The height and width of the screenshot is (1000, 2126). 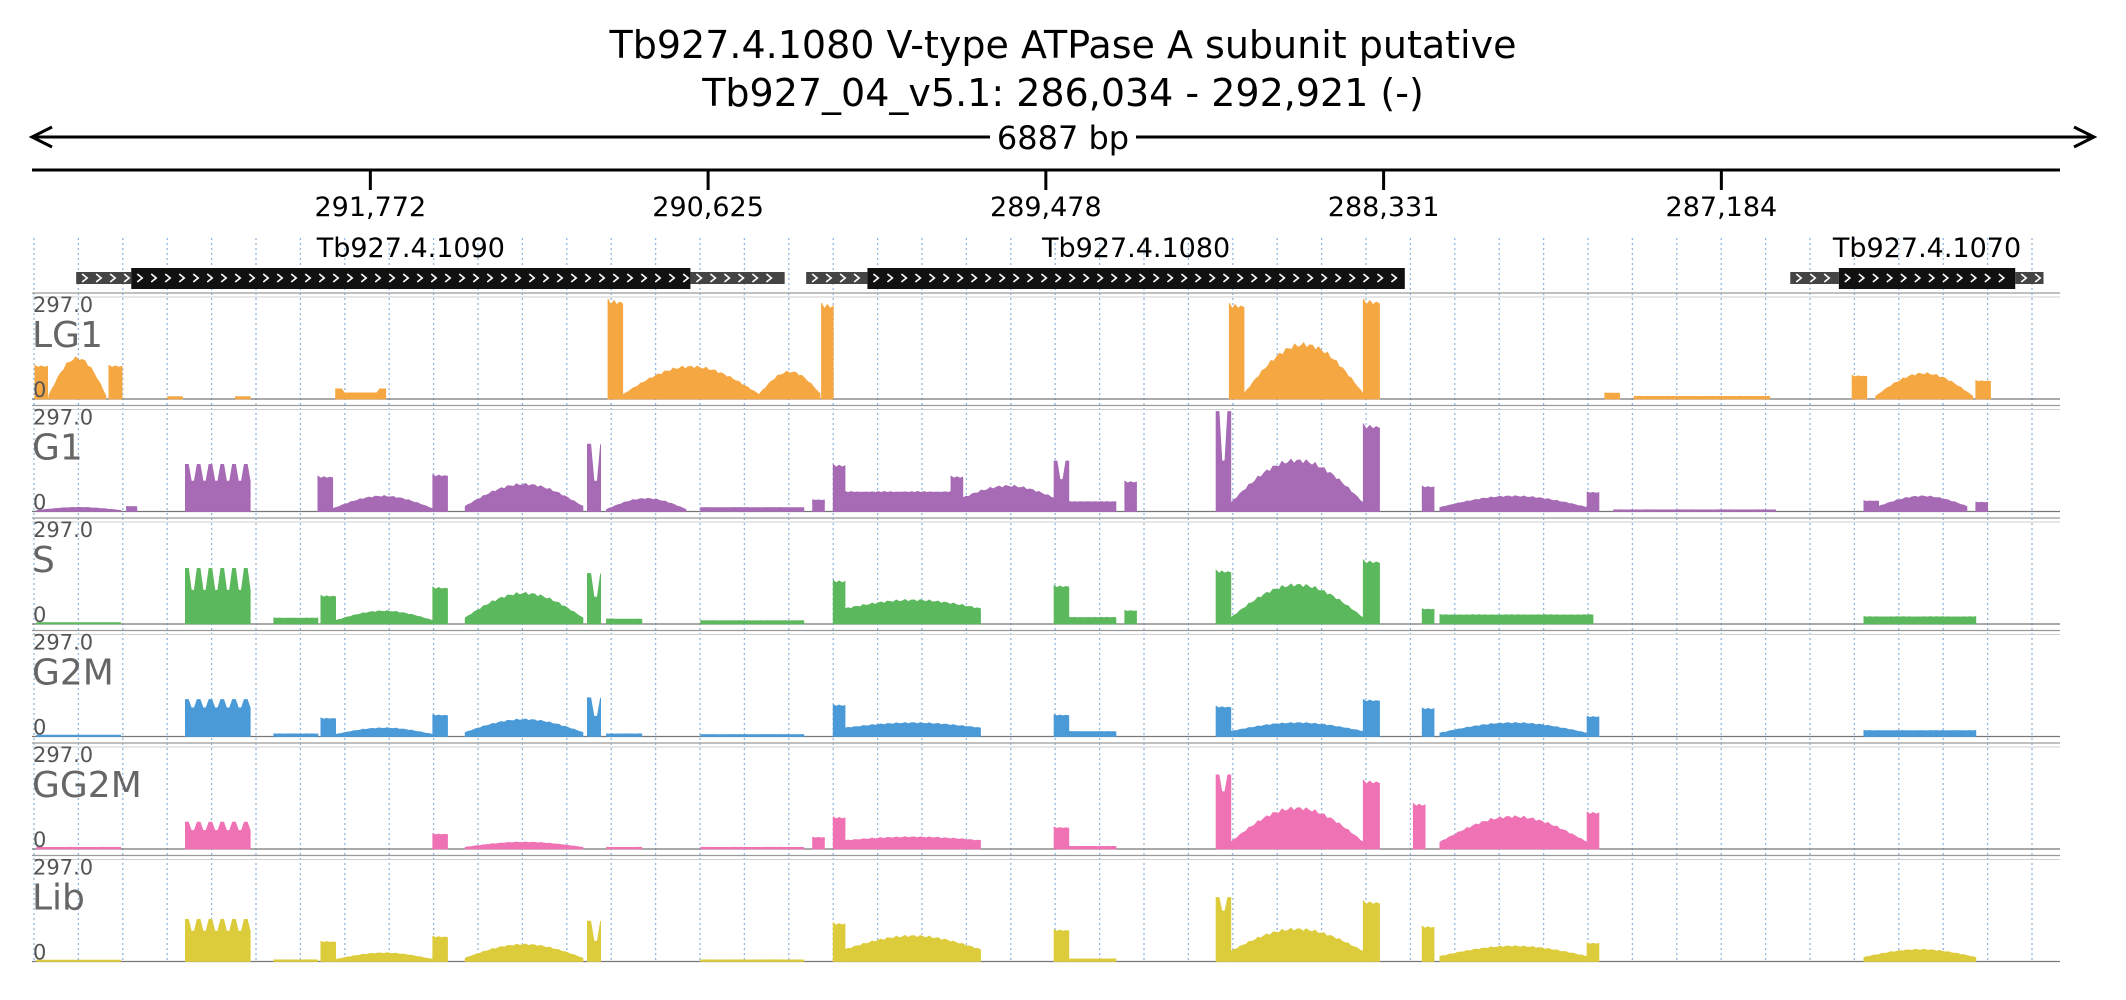 What do you see at coordinates (2085, 137) in the screenshot?
I see `arrow-right-icon` at bounding box center [2085, 137].